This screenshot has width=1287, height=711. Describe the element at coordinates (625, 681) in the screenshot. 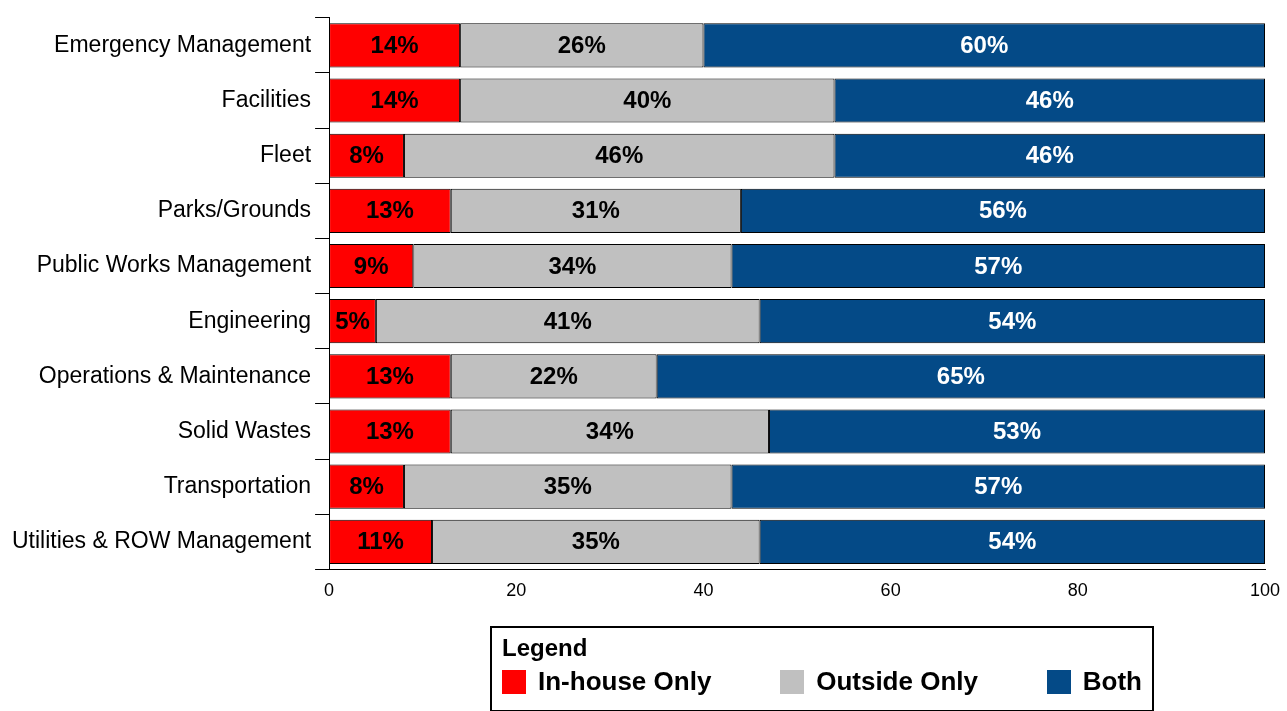

I see `legend-label: In-house Only` at that location.